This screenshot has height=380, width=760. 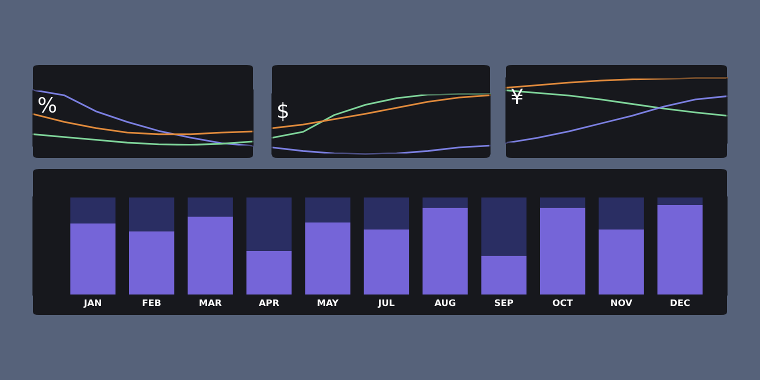 I want to click on chart-title: $, so click(x=283, y=112).